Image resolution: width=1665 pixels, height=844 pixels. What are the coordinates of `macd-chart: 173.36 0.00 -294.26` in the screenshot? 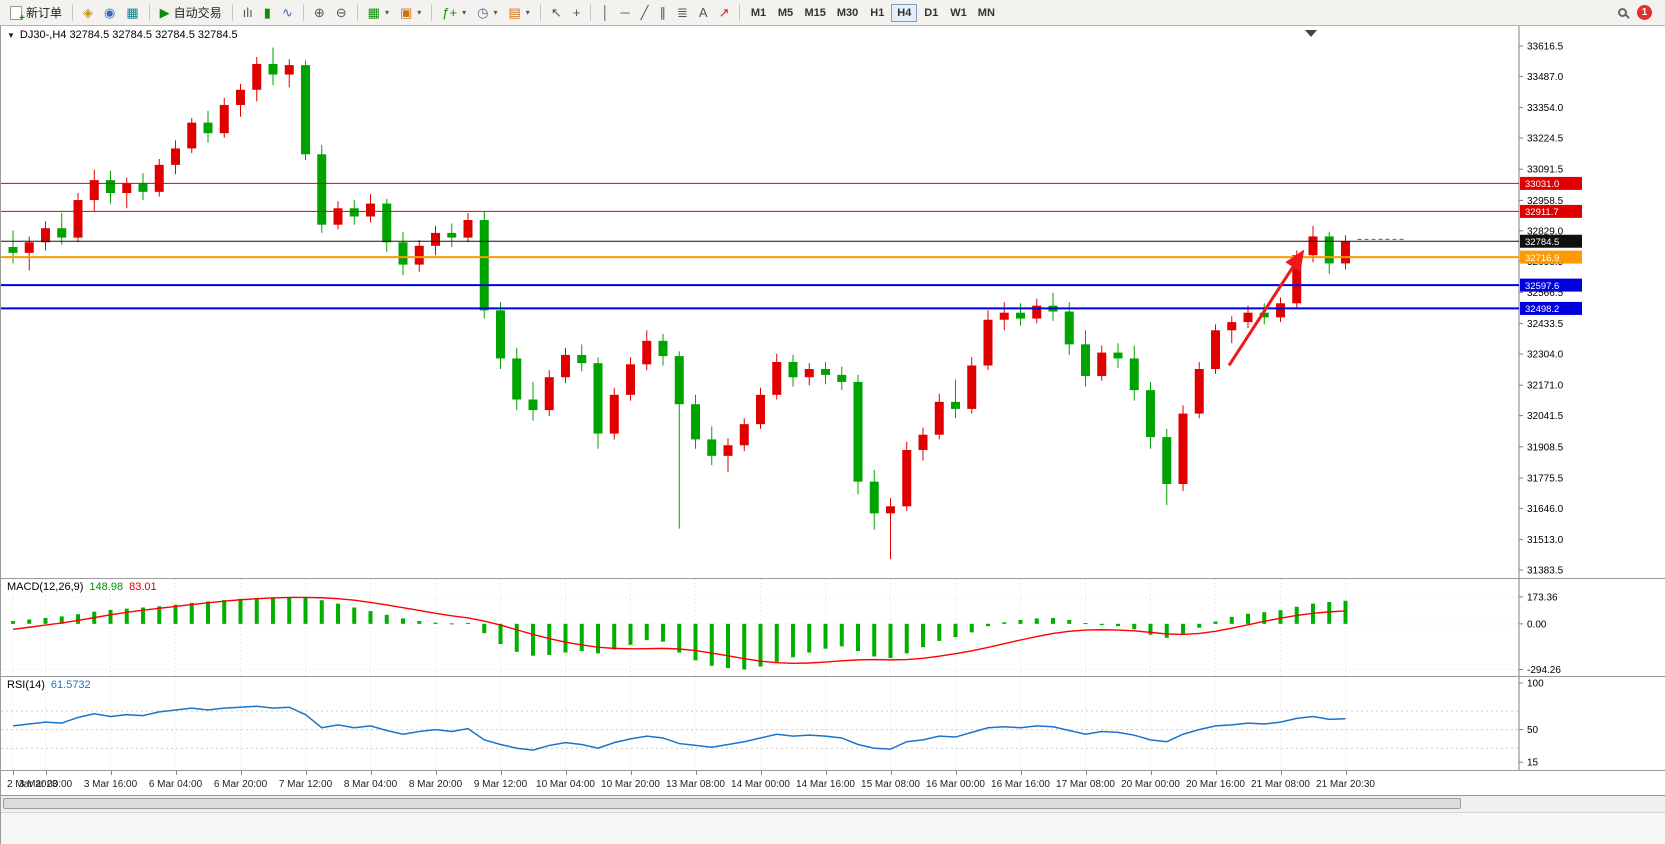 It's located at (833, 627).